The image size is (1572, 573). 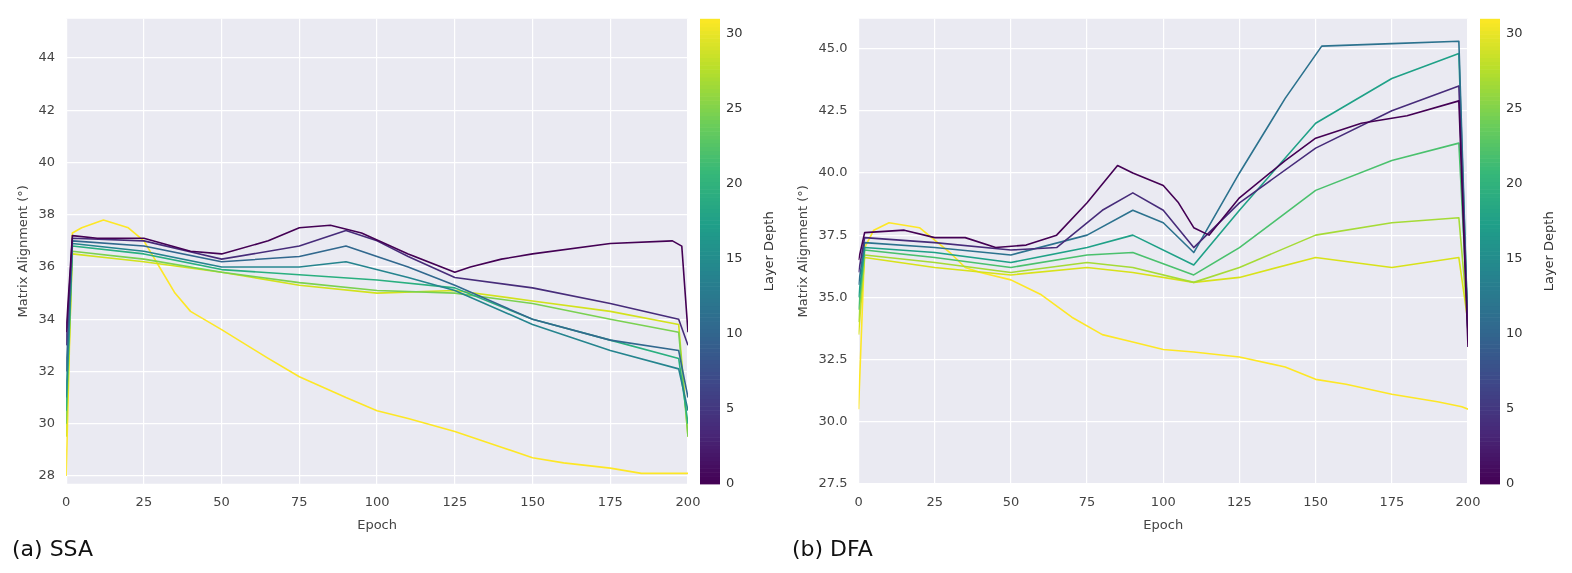 I want to click on text: (b) DFA, so click(x=832, y=548).